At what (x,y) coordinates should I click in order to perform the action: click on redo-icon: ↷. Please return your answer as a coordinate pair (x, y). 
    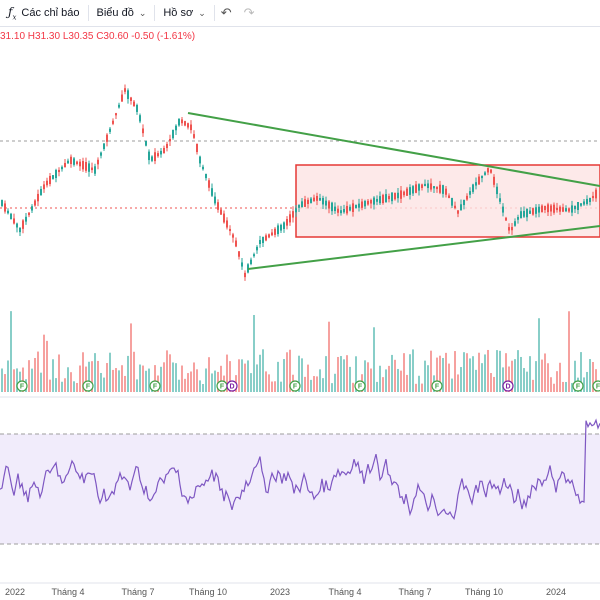
    Looking at the image, I should click on (249, 12).